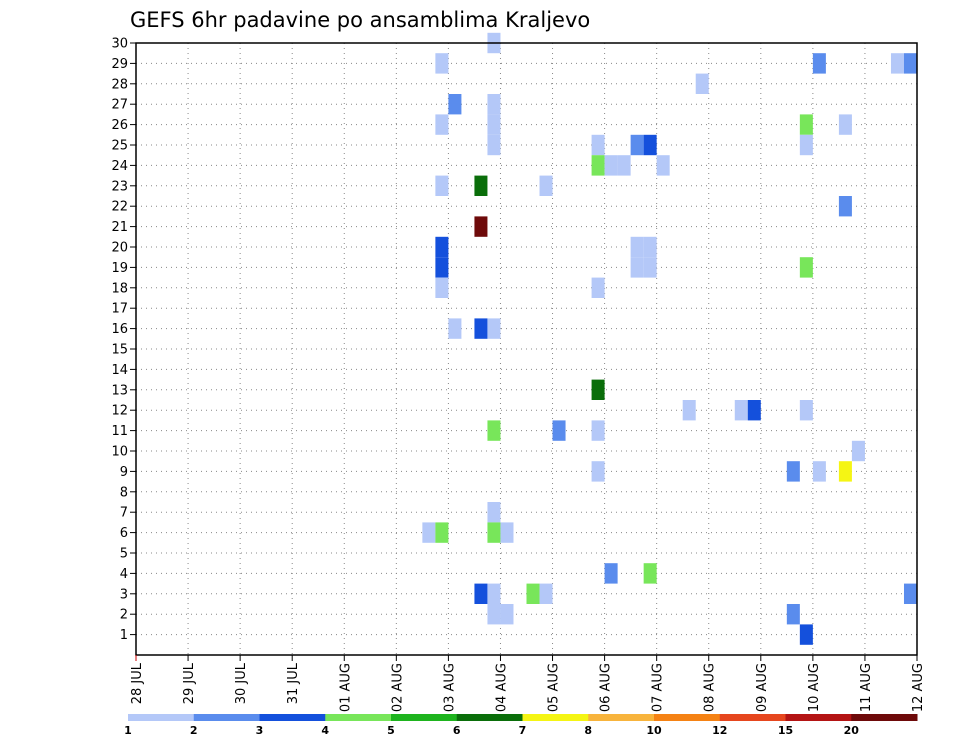  What do you see at coordinates (345, 687) in the screenshot?
I see `x-tick-label: 01 AUG` at bounding box center [345, 687].